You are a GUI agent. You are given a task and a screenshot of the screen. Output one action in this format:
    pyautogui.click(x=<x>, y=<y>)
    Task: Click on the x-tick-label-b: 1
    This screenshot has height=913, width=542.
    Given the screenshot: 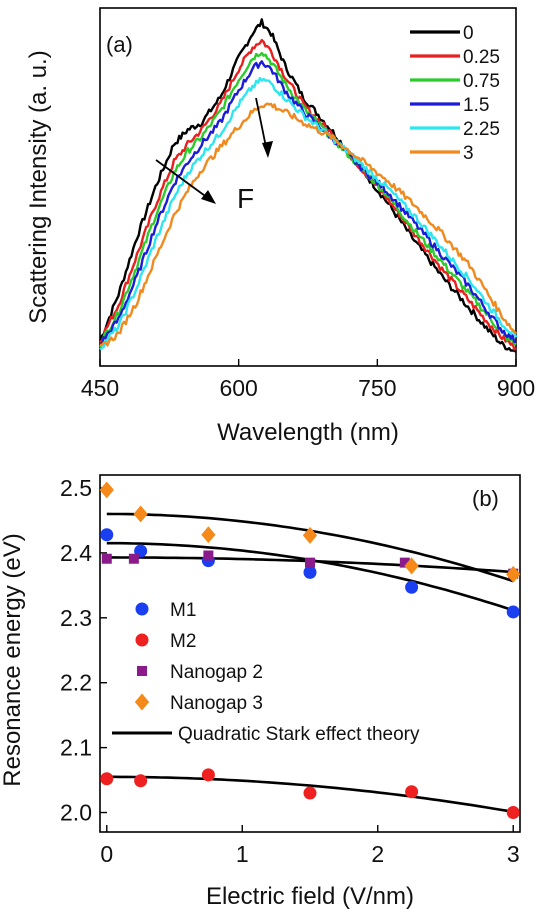 What is the action you would take?
    pyautogui.click(x=242, y=854)
    